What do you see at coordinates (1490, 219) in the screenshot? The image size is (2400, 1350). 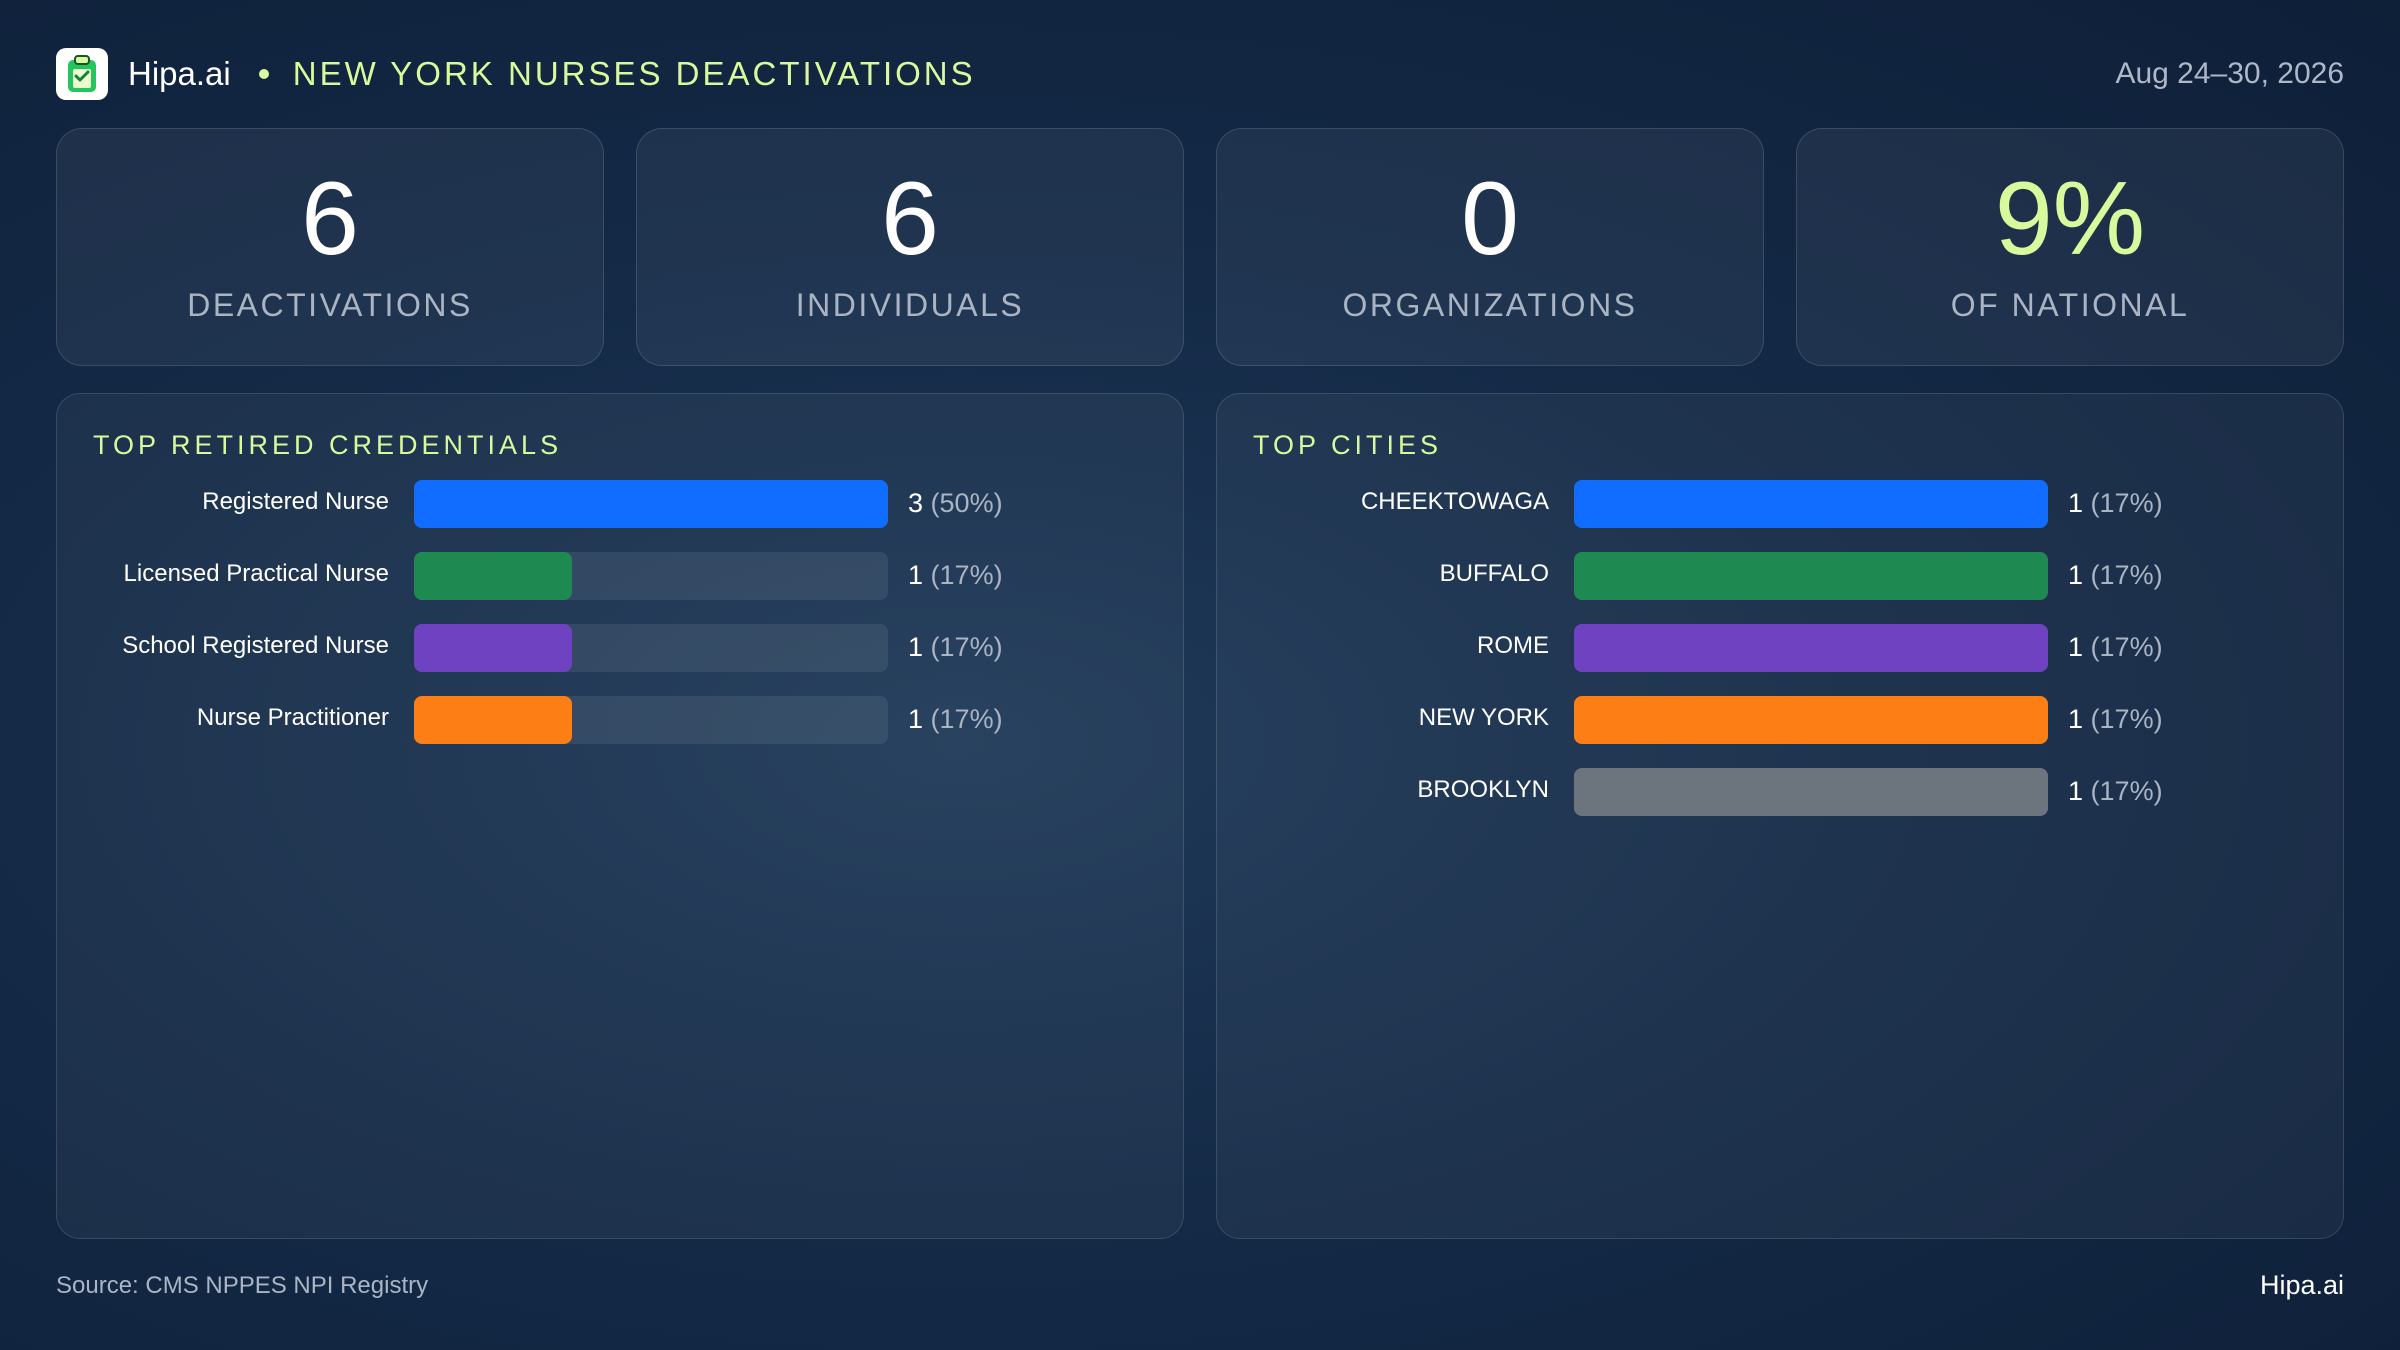 I see `kpi-value: 0` at bounding box center [1490, 219].